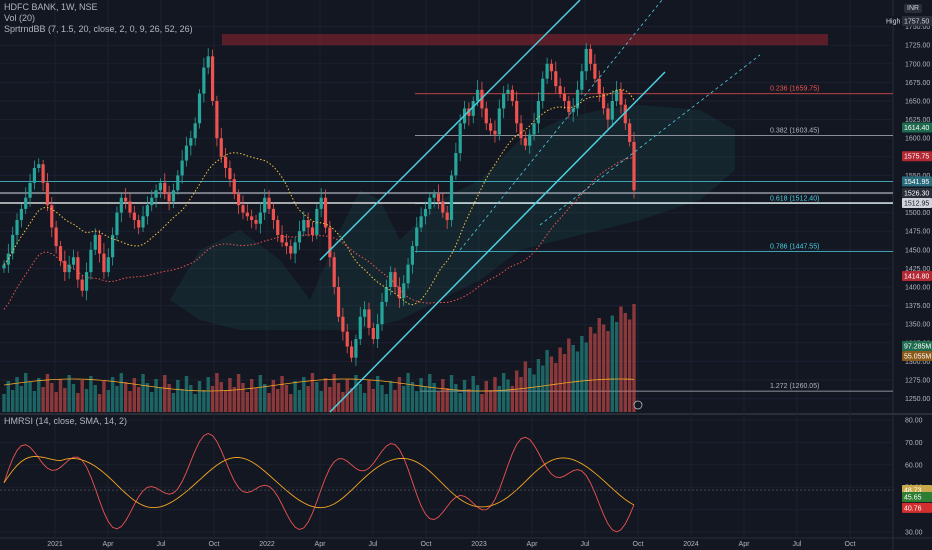  Describe the element at coordinates (917, 269) in the screenshot. I see `y-tick-label: 1425.00` at that location.